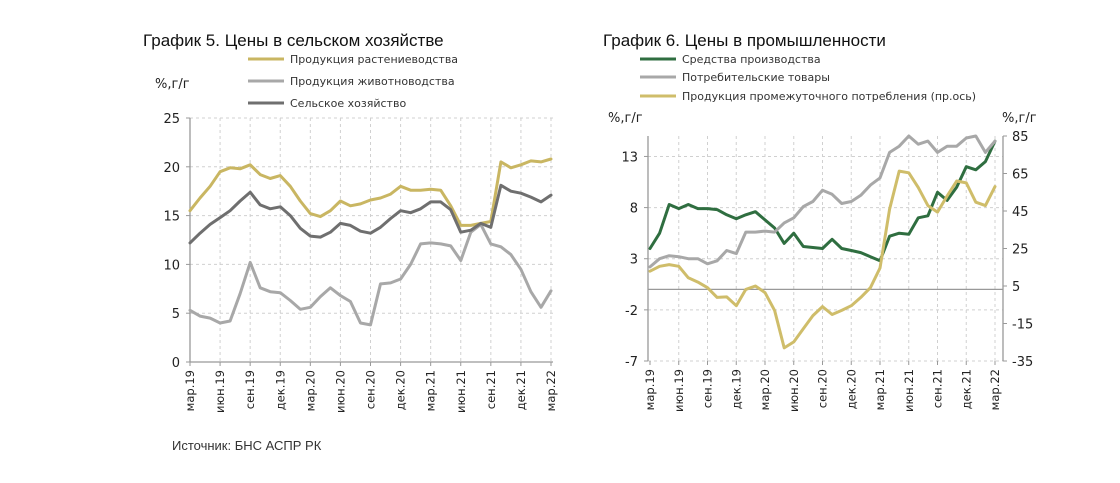  Describe the element at coordinates (374, 59) in the screenshot. I see `legend-label: Продукция растениеводства` at that location.